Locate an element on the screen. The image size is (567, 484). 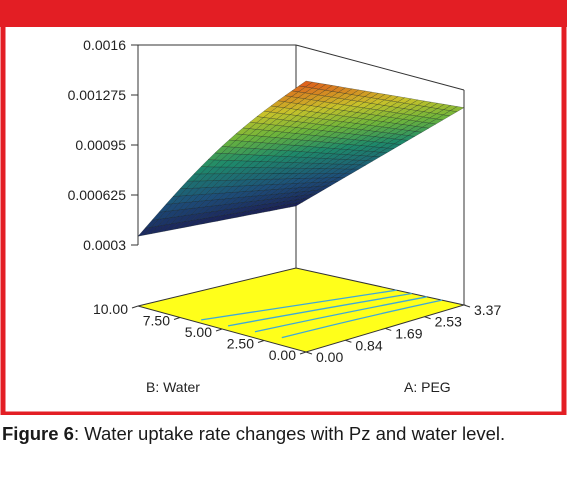
water-tick-label: 2.50 is located at coordinates (240, 344).